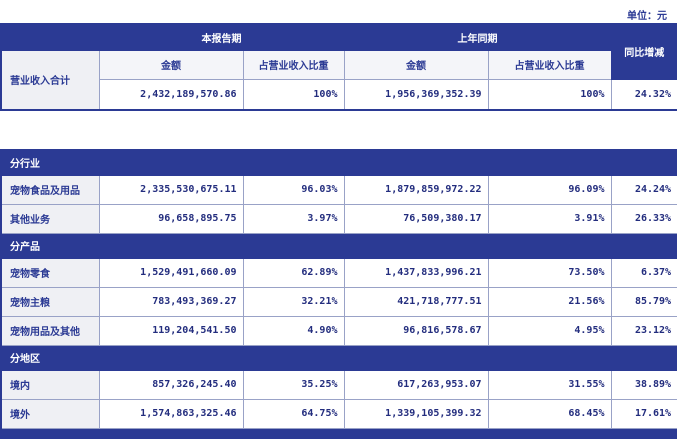 The image size is (677, 439). What do you see at coordinates (50, 37) in the screenshot?
I see `summary-corner-cell` at bounding box center [50, 37].